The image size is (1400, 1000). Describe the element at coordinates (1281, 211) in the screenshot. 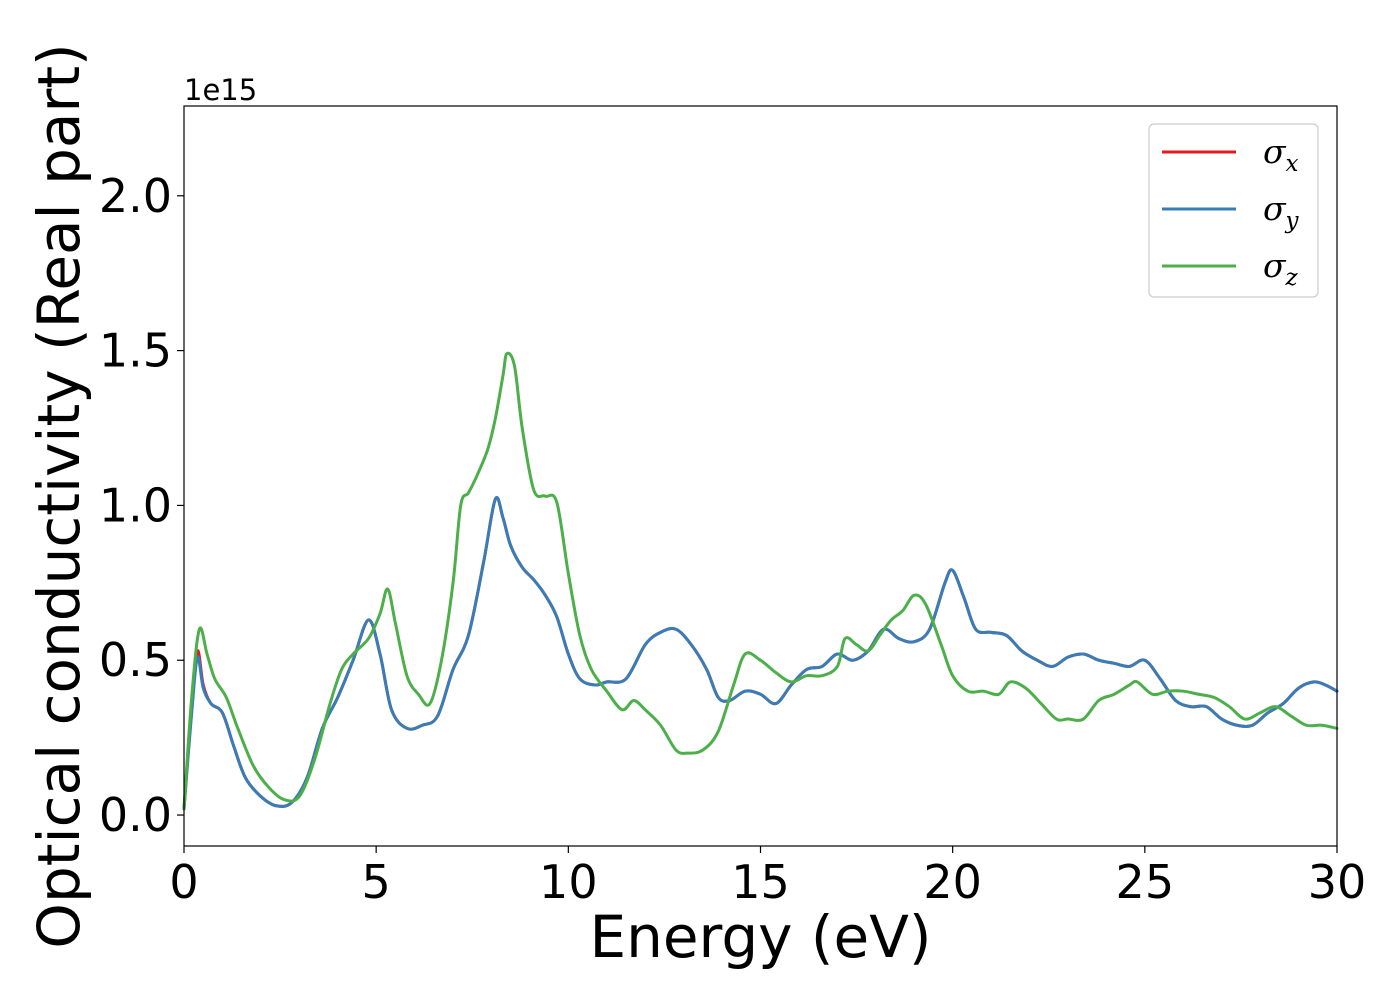

I see `legend-label-y: σy` at that location.